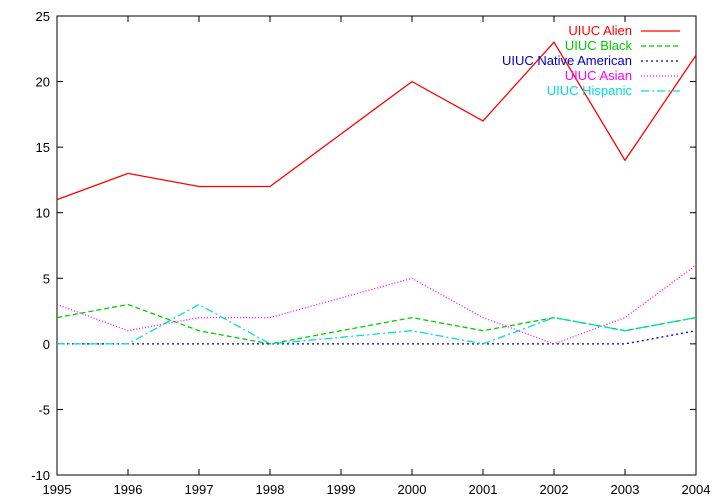  Describe the element at coordinates (598, 75) in the screenshot. I see `legend-label: UIUC Asian` at that location.